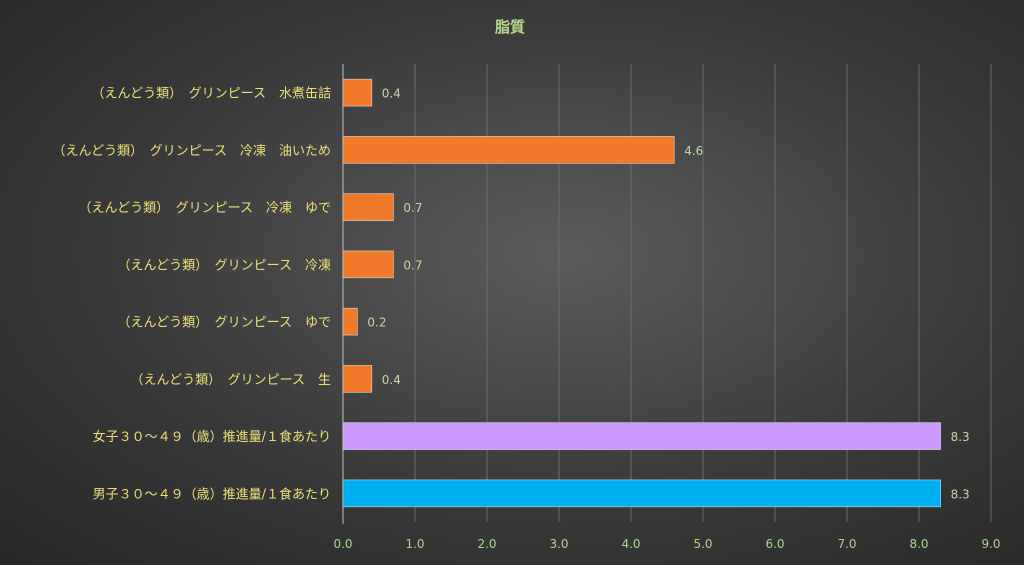 The width and height of the screenshot is (1024, 565). What do you see at coordinates (630, 544) in the screenshot?
I see `x-tick-label: 4.0` at bounding box center [630, 544].